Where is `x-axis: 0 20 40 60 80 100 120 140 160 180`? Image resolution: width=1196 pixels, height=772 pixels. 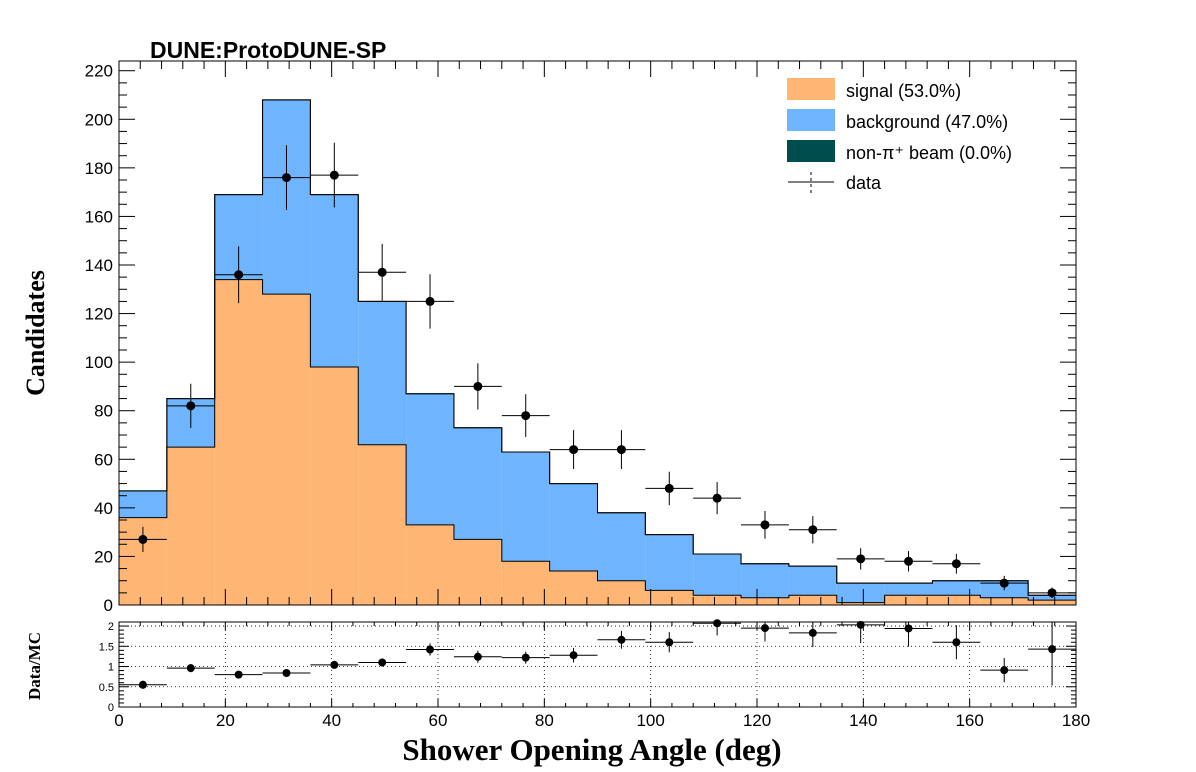 x-axis: 0 20 40 60 80 100 120 140 160 180 is located at coordinates (602, 676).